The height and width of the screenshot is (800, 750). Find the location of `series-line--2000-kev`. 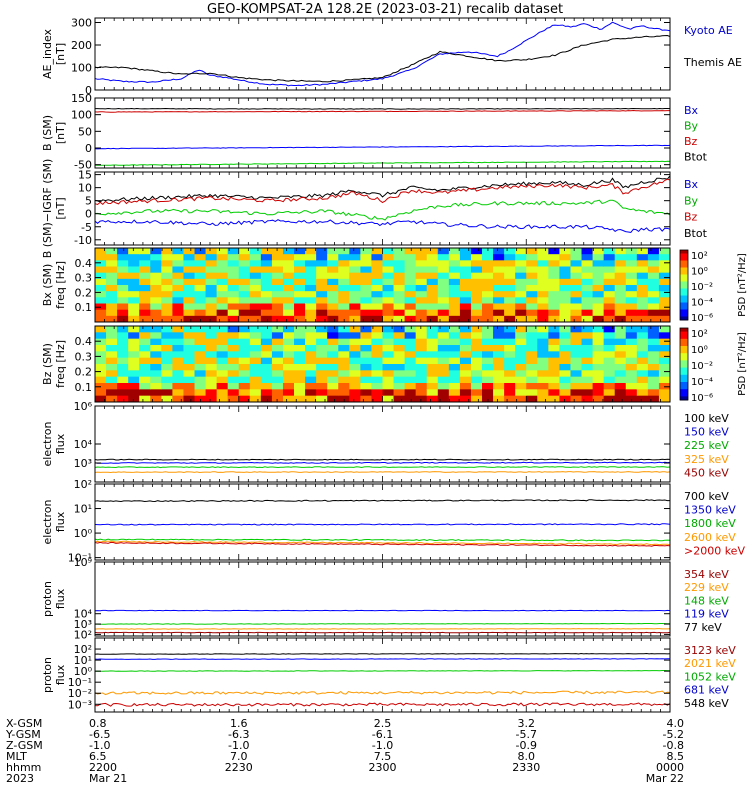

series-line--2000-kev is located at coordinates (382, 544).